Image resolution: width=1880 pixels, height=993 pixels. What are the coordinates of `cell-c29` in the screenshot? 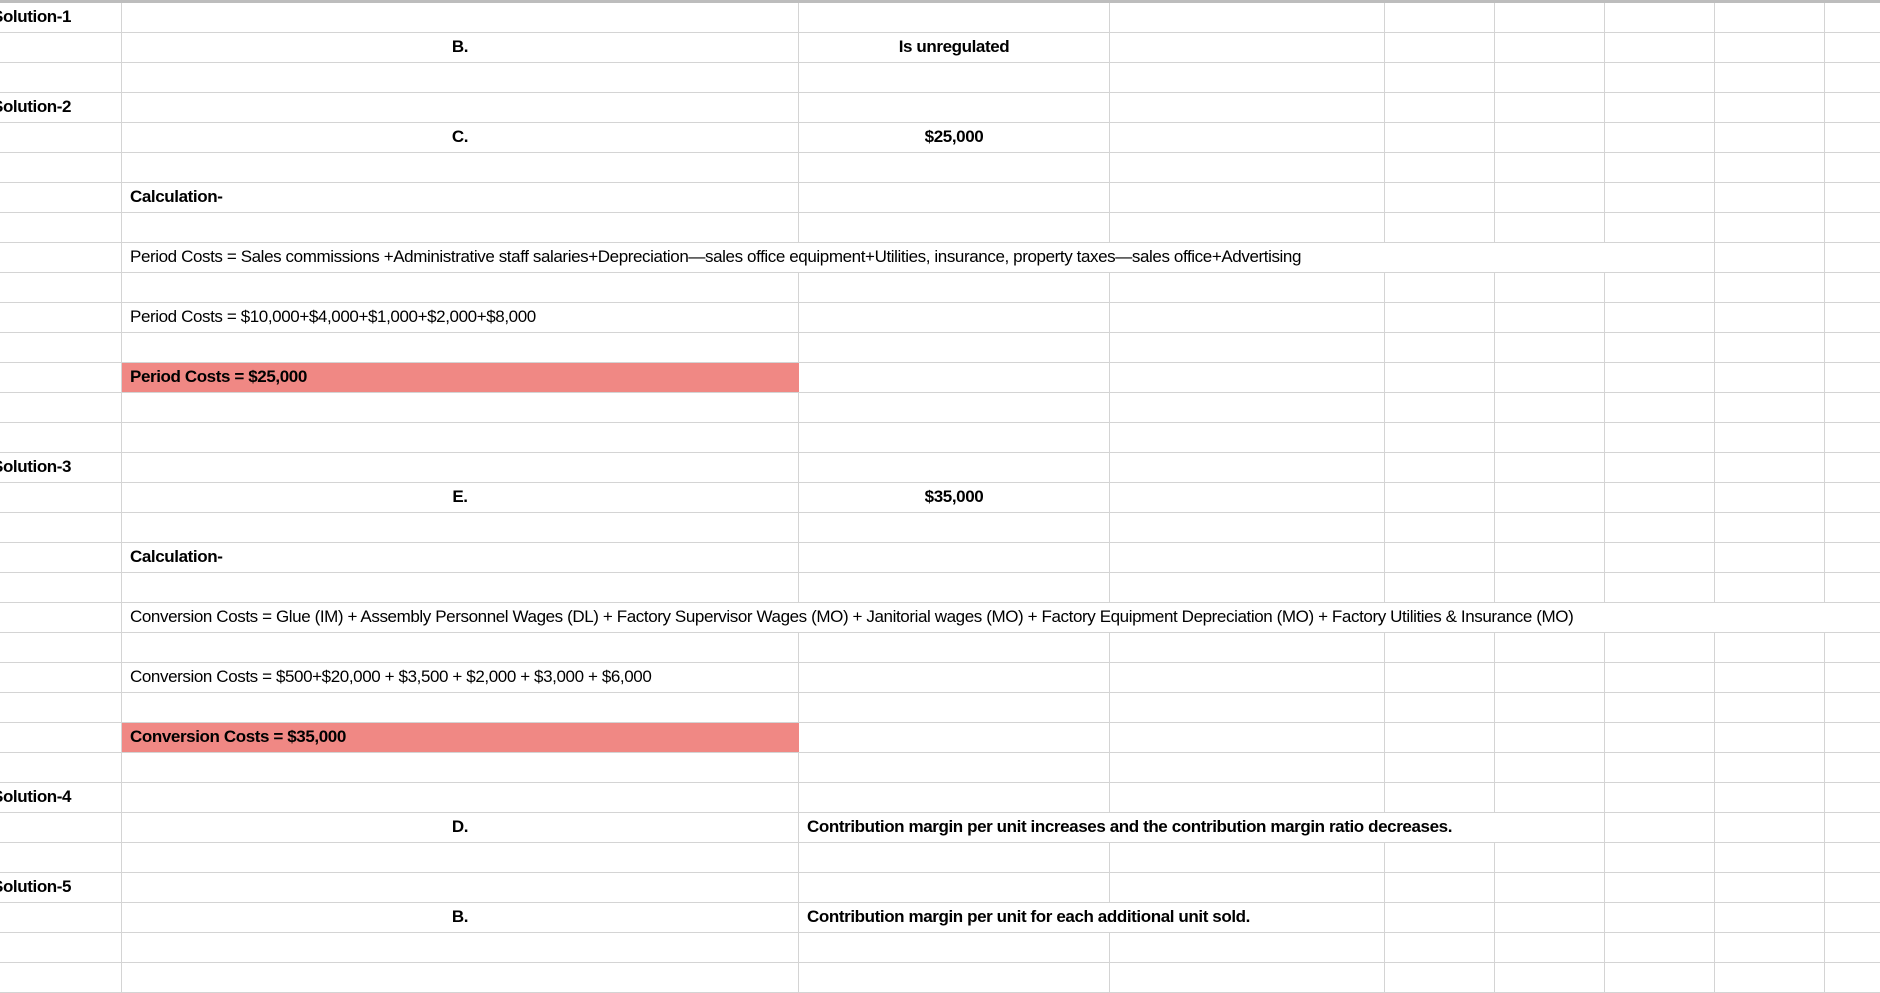 It's located at (954, 857).